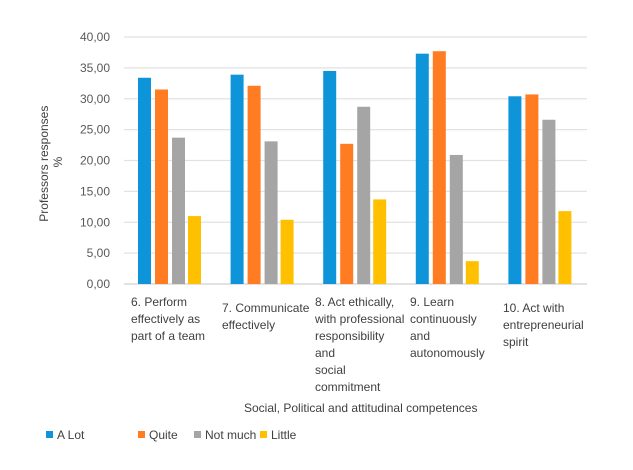 The width and height of the screenshot is (633, 470). I want to click on legend-label: Quite, so click(163, 435).